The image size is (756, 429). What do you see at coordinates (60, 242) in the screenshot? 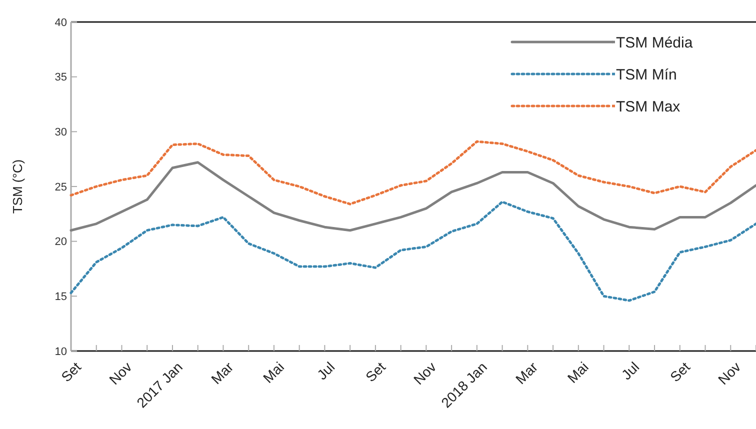
I see `y-tick-label: 20` at bounding box center [60, 242].